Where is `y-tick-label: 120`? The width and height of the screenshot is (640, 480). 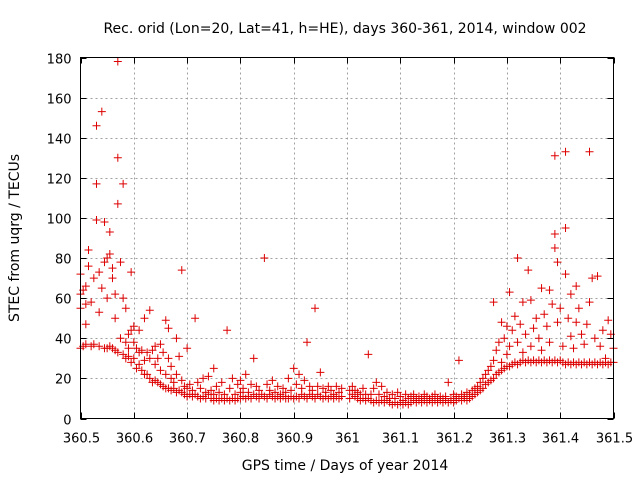
y-tick-label: 120 is located at coordinates (59, 180).